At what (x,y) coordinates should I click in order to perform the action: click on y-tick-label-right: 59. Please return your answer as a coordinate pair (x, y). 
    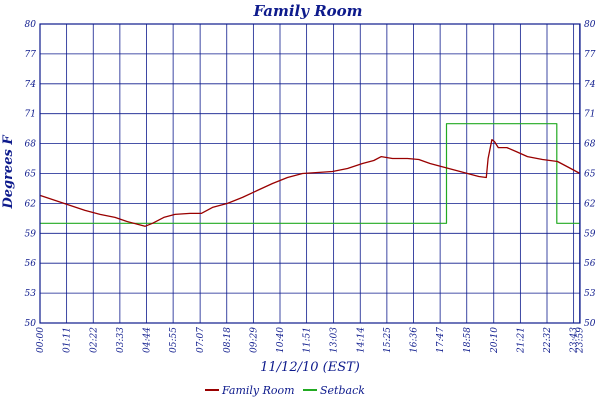
    Looking at the image, I should click on (590, 234).